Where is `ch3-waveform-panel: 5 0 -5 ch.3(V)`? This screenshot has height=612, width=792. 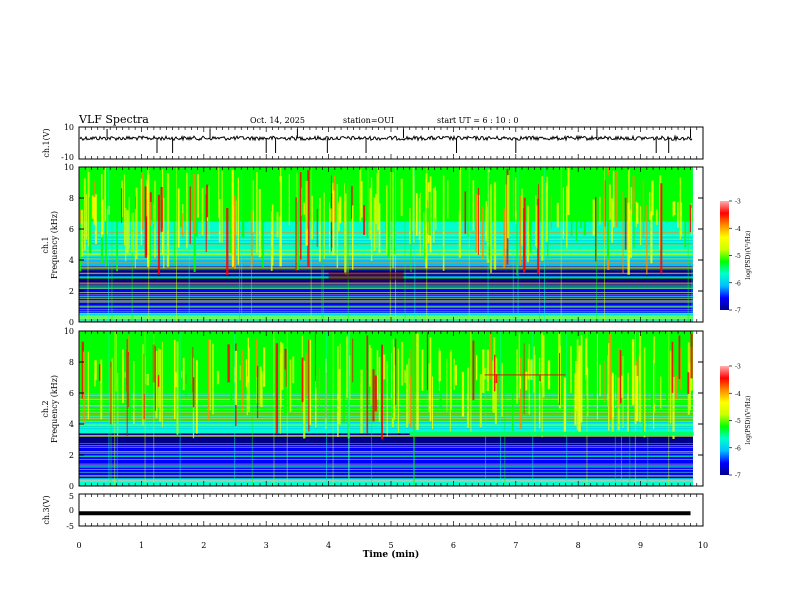
ch3-waveform-panel: 5 0 -5 ch.3(V) is located at coordinates (373, 511).